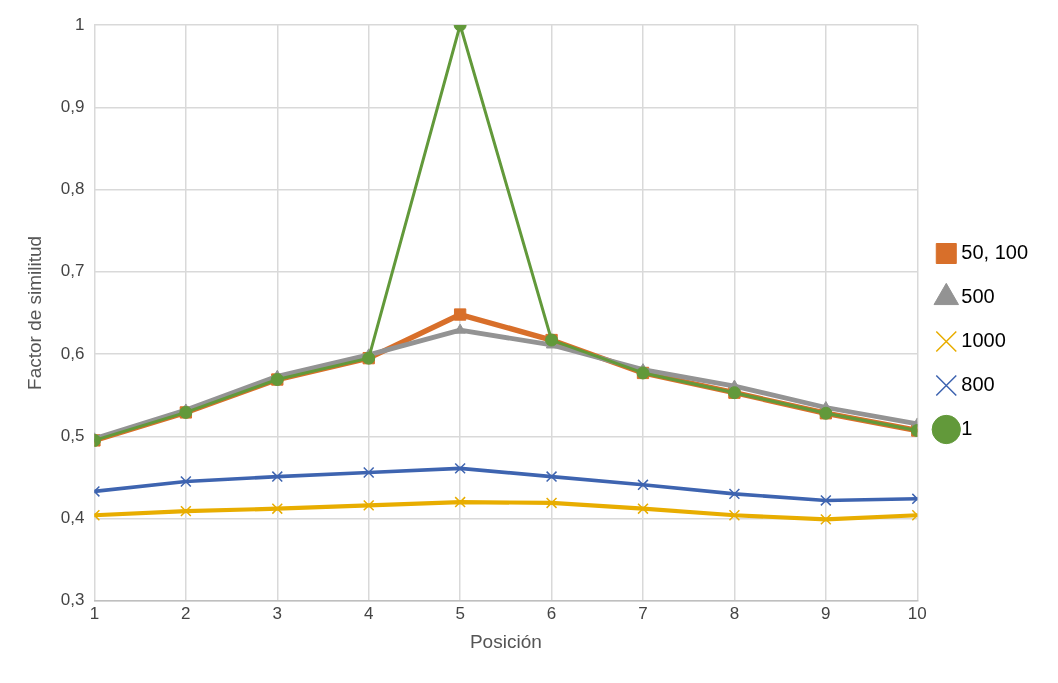 The image size is (1058, 683). I want to click on y-tick-label: 0,3, so click(72, 600).